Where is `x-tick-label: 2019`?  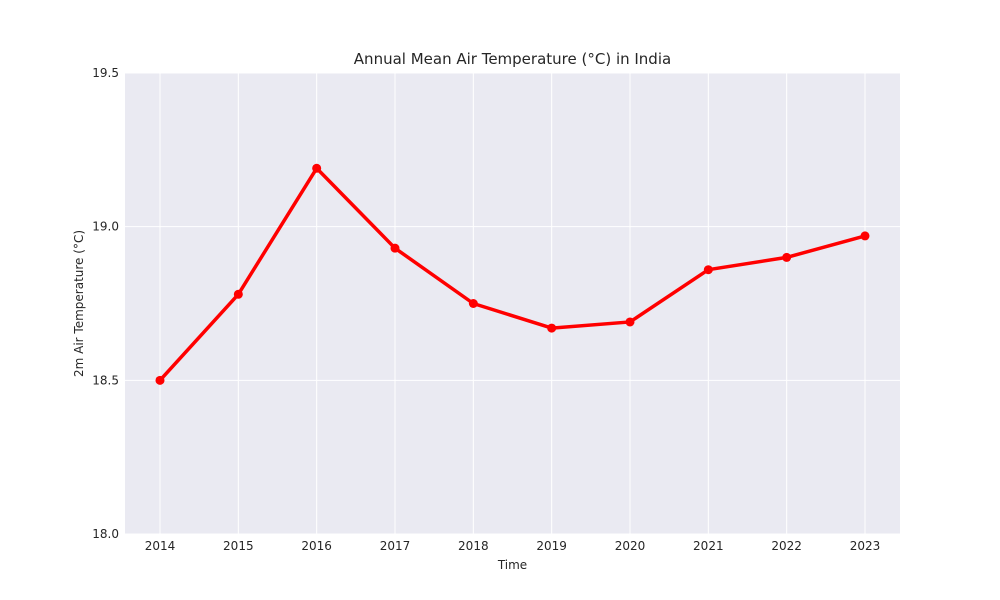
x-tick-label: 2019 is located at coordinates (551, 546).